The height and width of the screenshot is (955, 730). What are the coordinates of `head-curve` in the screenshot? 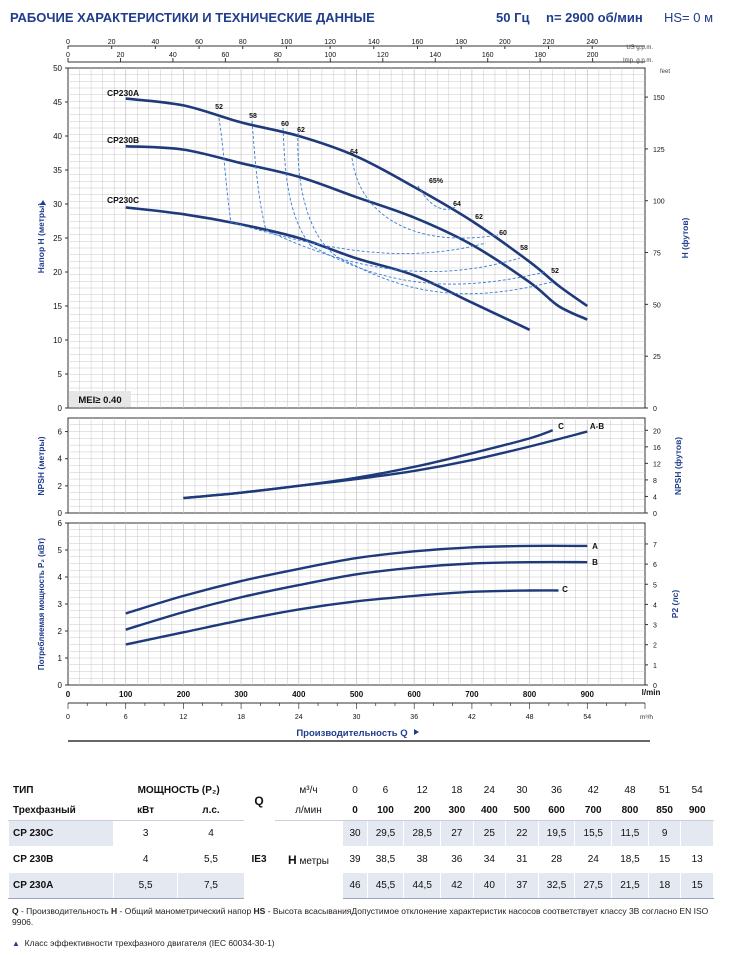 It's located at (357, 202).